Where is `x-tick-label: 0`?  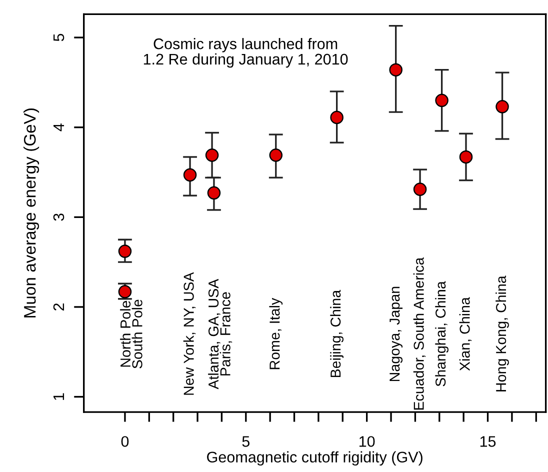 x-tick-label: 0 is located at coordinates (125, 441).